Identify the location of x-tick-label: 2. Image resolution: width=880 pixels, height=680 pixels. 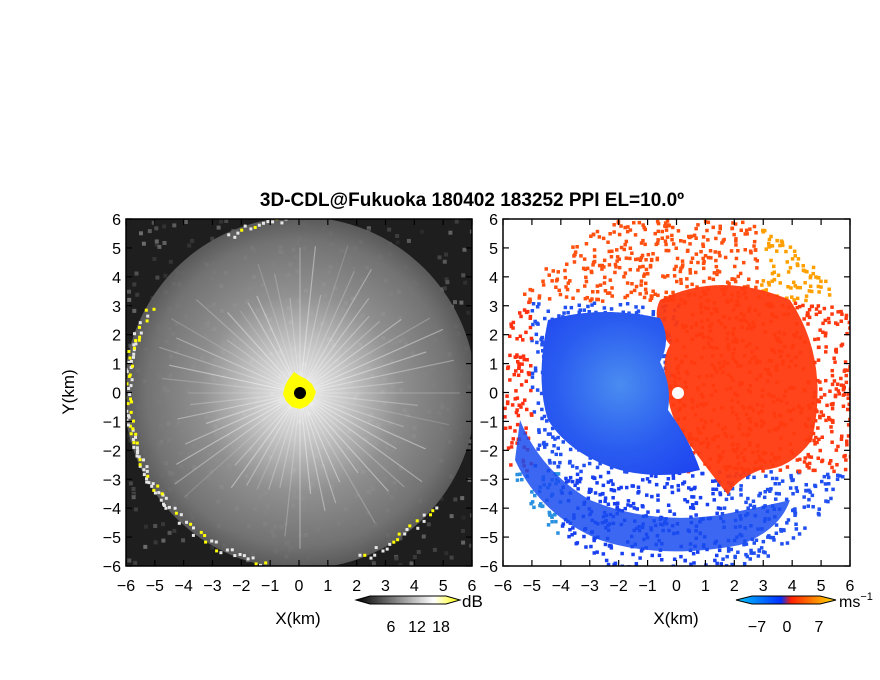
(356, 586).